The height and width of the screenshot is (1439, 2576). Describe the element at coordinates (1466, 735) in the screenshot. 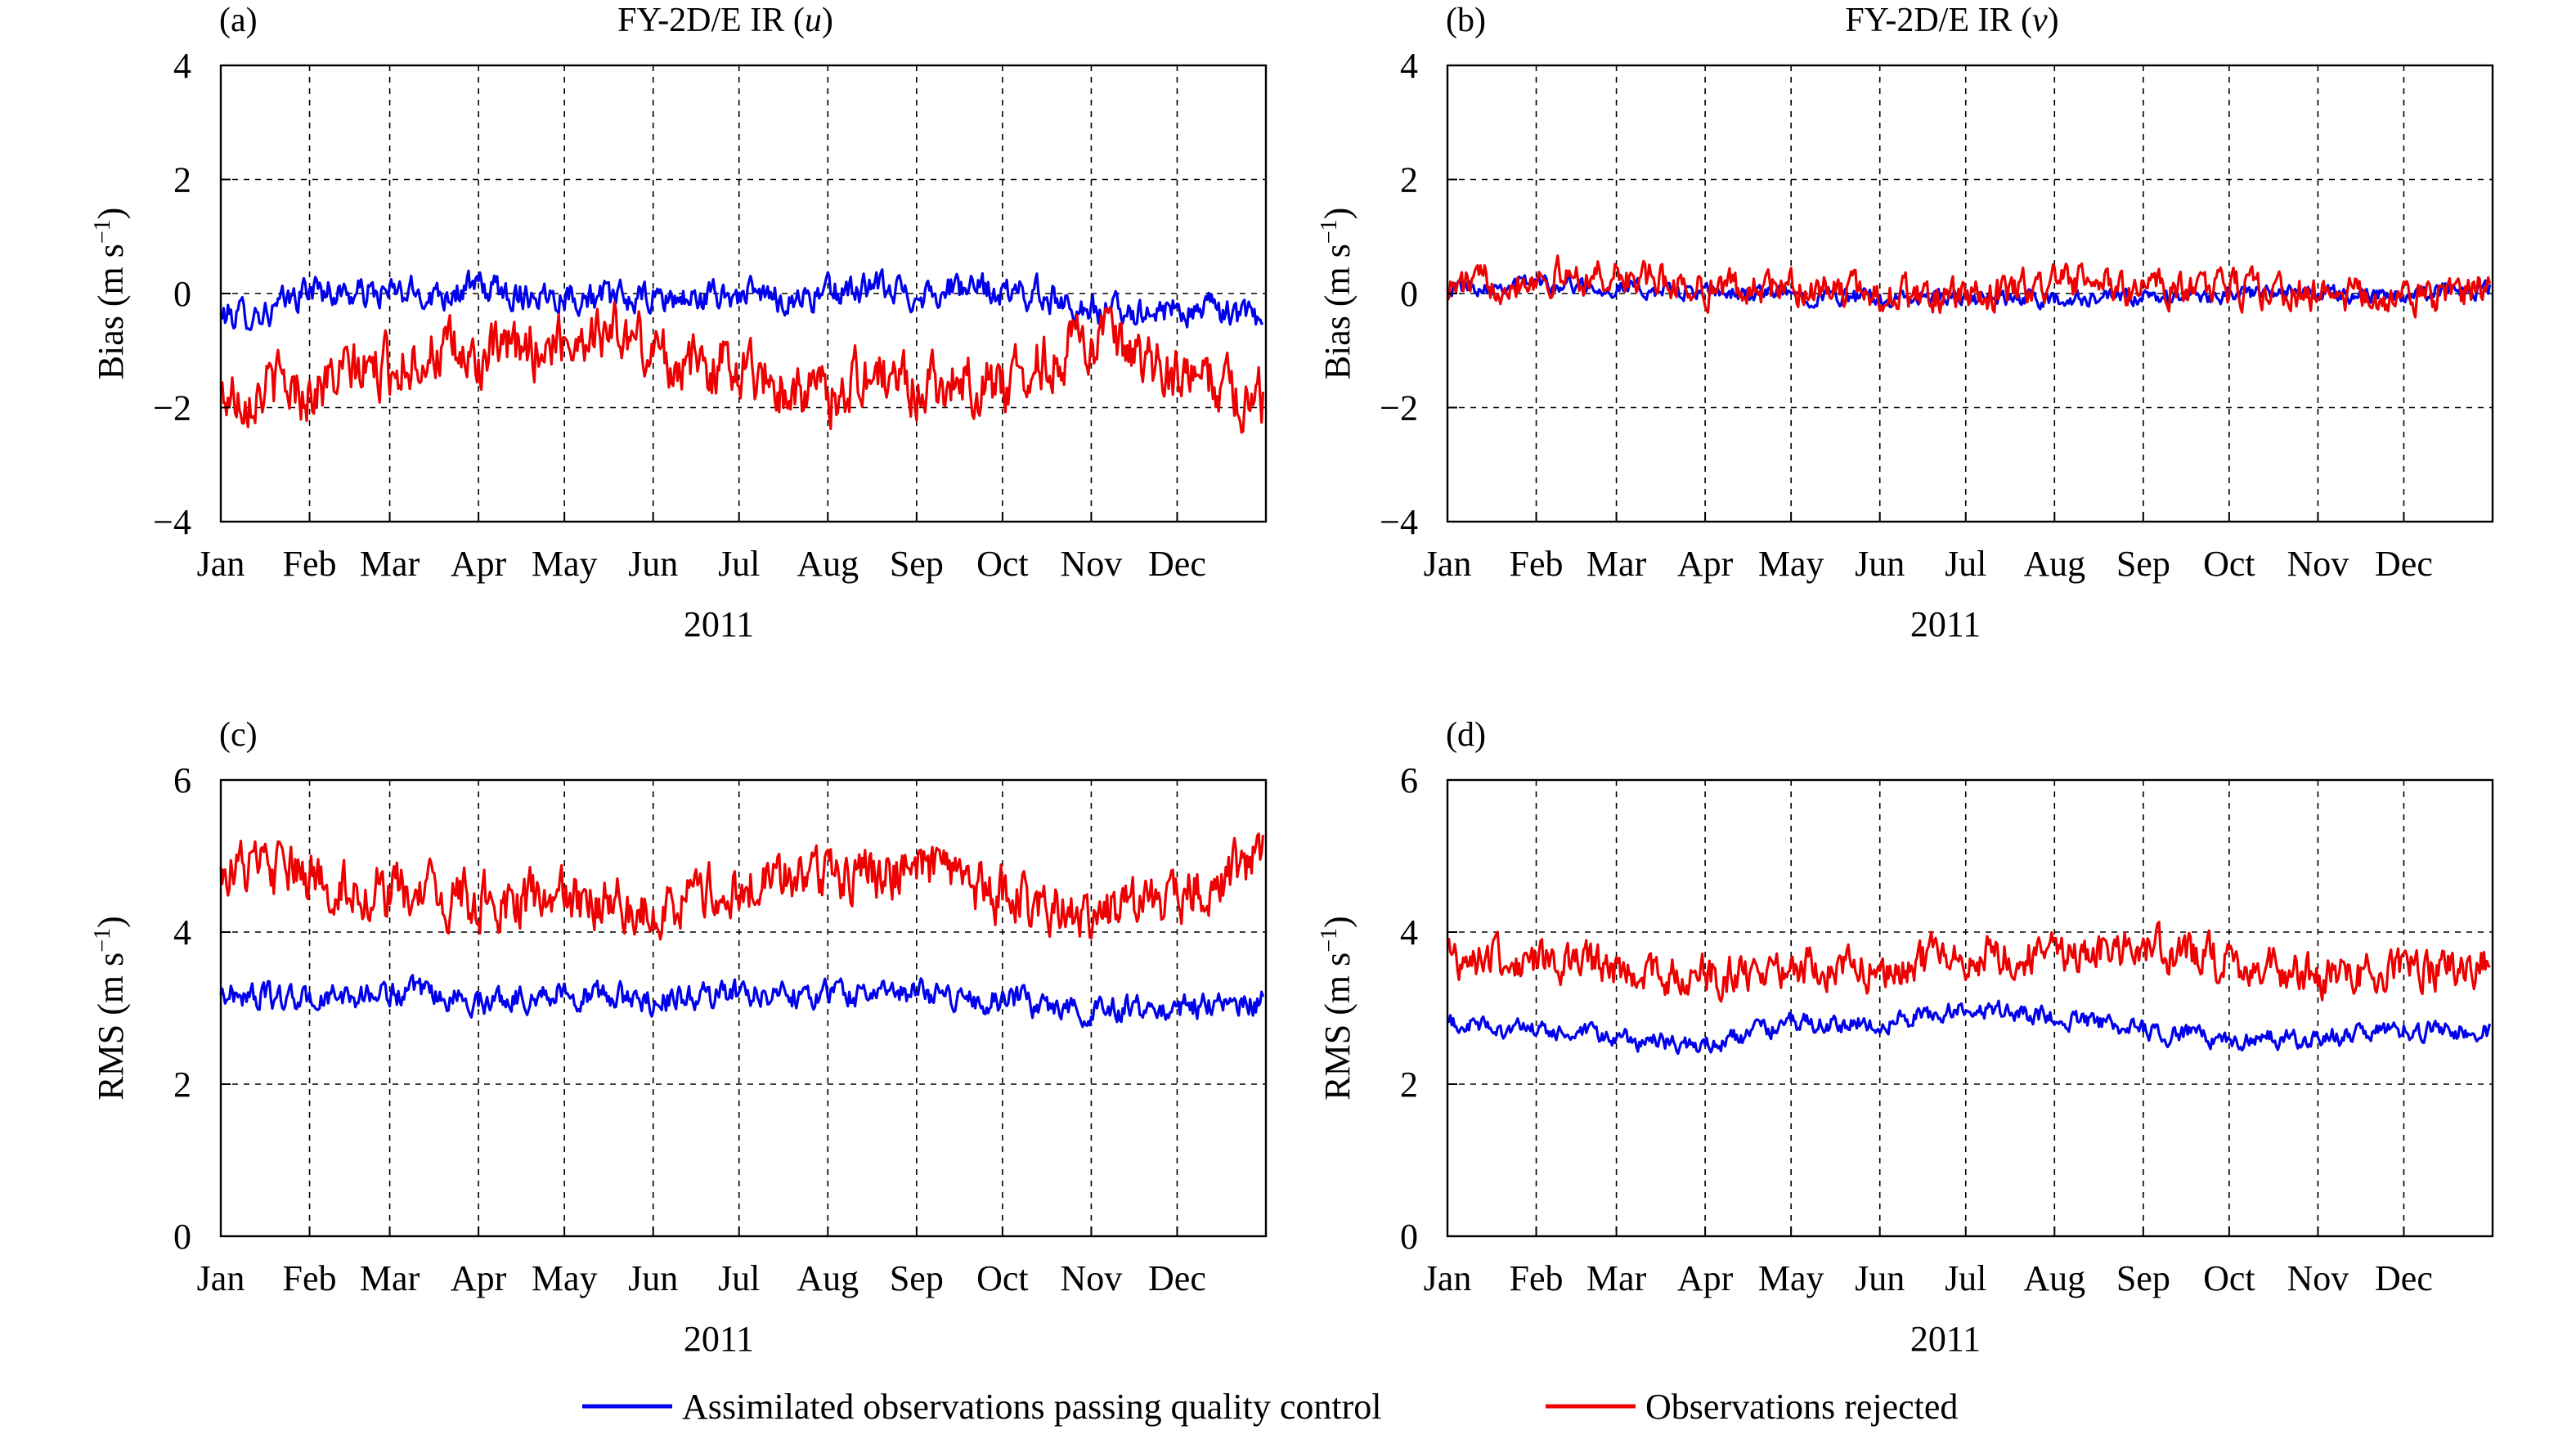

I see `panel-letter: (d)` at that location.